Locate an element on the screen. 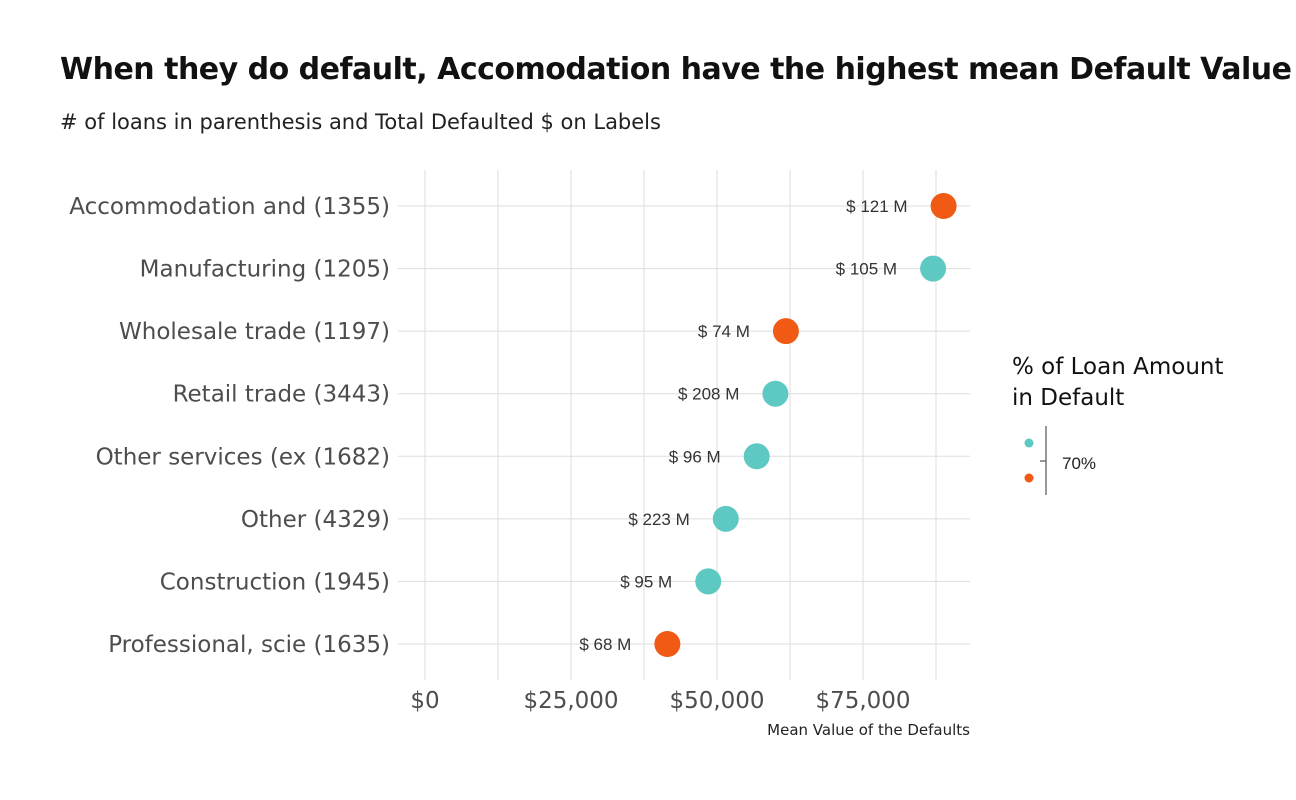  legend-title-line-1: % of Loan Amount is located at coordinates (1118, 367).